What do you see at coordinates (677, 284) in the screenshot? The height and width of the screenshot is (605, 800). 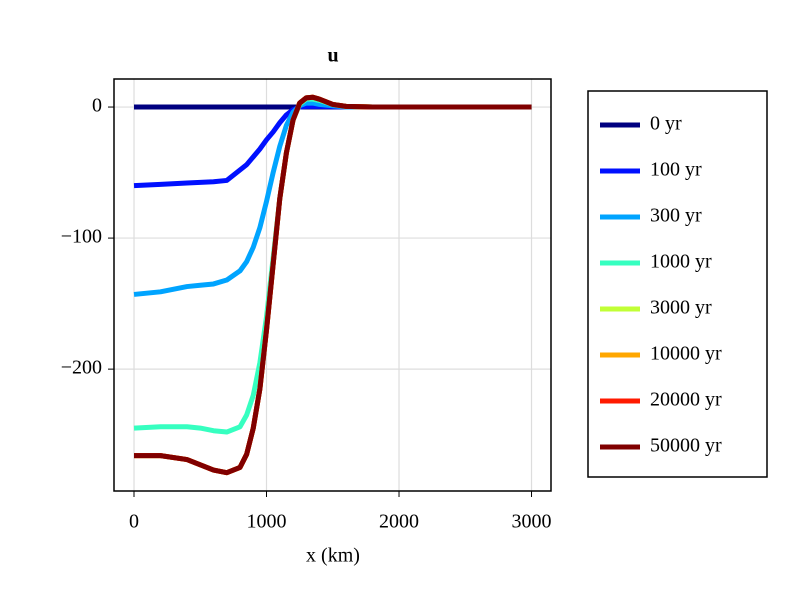 I see `legend-box` at bounding box center [677, 284].